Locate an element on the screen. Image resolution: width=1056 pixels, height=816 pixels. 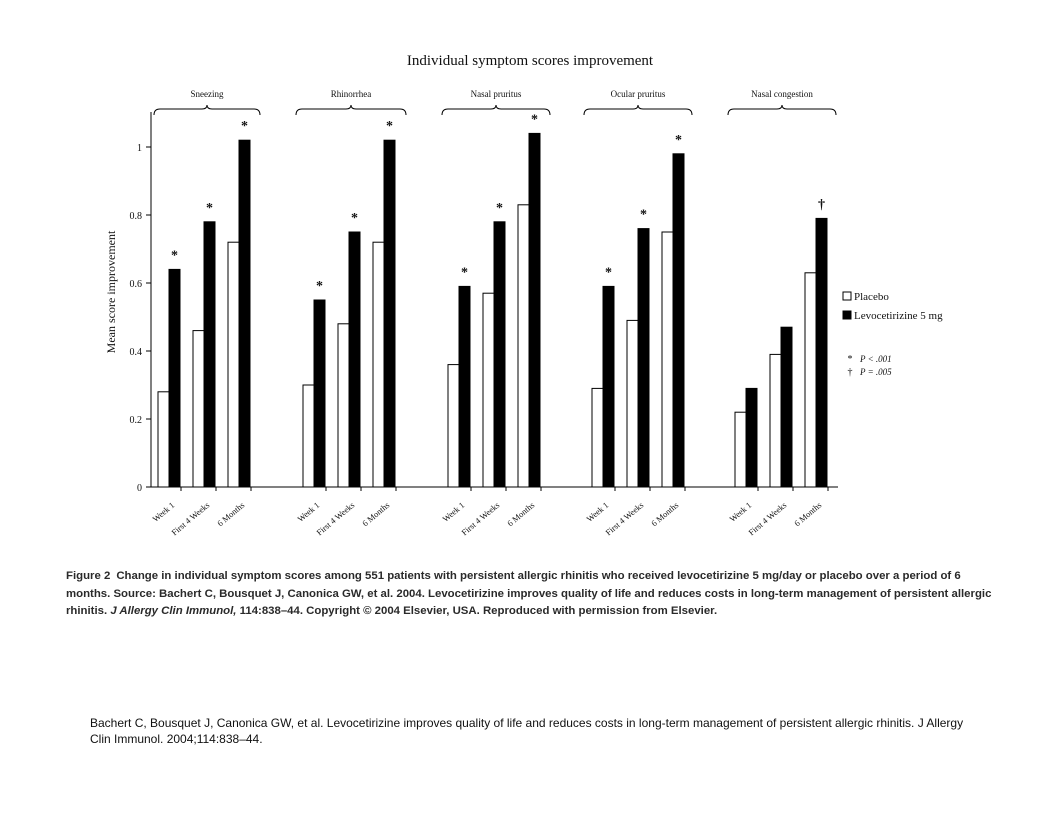
y-tick-label: 0.6 is located at coordinates (136, 284).